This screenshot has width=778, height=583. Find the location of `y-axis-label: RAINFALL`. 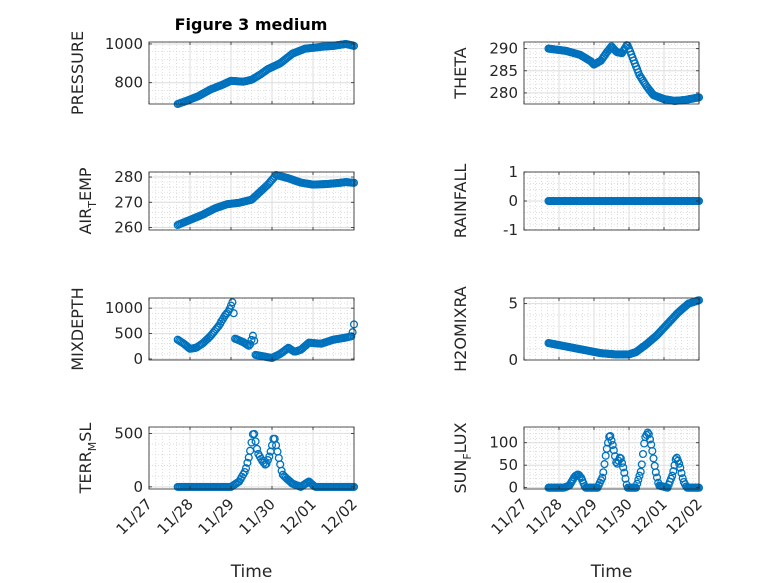

y-axis-label: RAINFALL is located at coordinates (460, 201).